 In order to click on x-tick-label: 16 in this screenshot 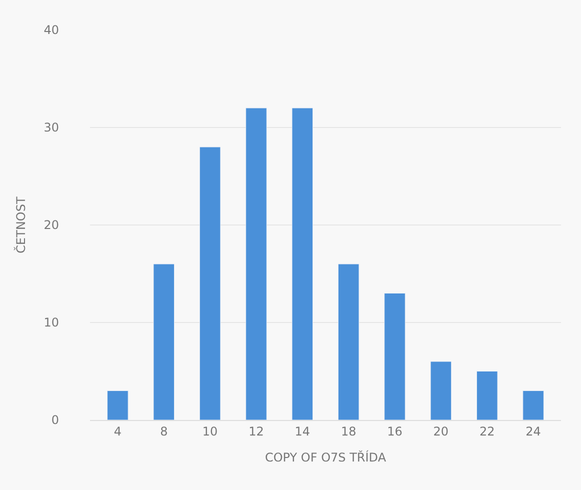, I will do `click(394, 431)`.